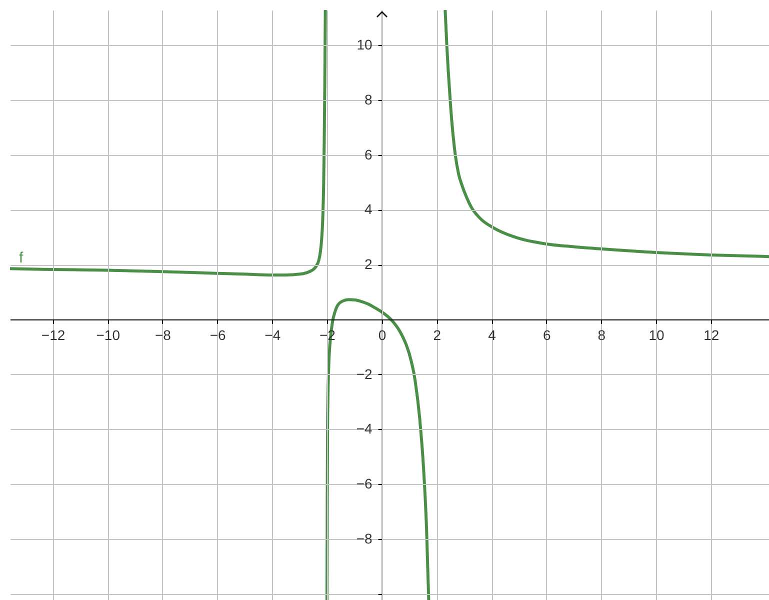  What do you see at coordinates (368, 154) in the screenshot?
I see `y-tick-label: 6` at bounding box center [368, 154].